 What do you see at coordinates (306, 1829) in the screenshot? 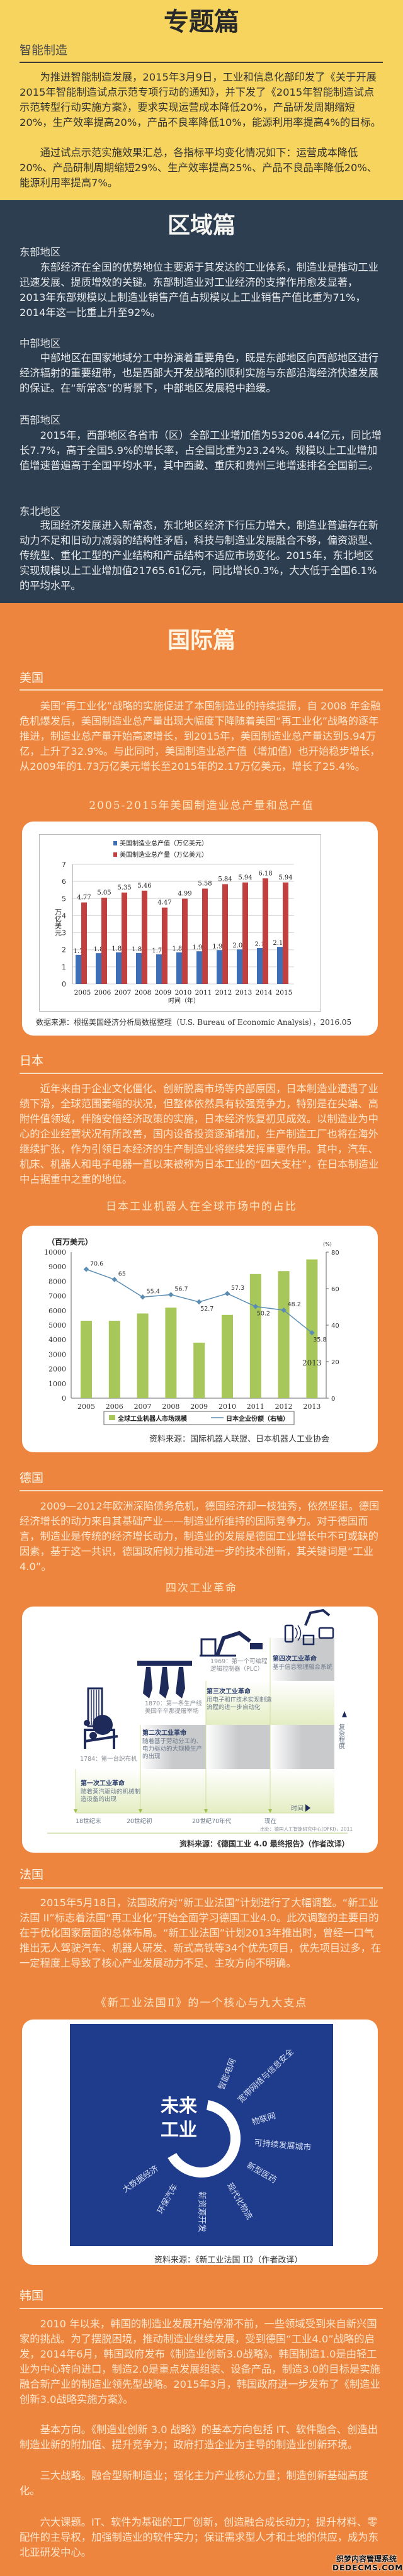
I see `origin-note: 出处：德国人工智能研究中心(DFKI)，2011` at bounding box center [306, 1829].